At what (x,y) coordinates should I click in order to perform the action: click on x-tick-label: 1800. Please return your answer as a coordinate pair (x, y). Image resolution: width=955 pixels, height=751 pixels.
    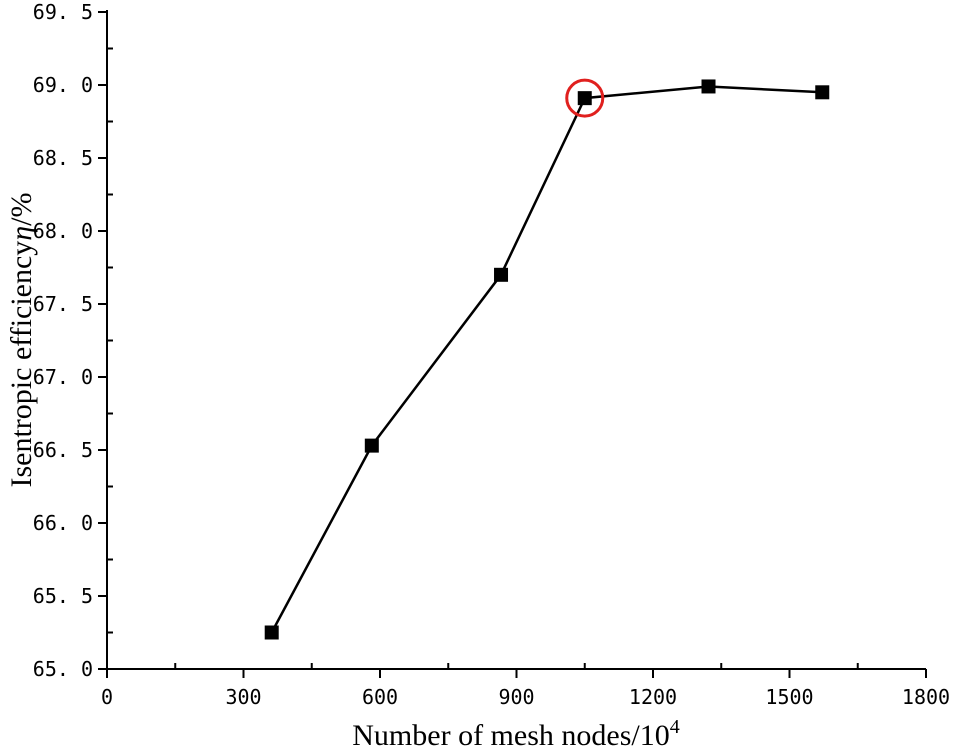
    Looking at the image, I should click on (926, 697).